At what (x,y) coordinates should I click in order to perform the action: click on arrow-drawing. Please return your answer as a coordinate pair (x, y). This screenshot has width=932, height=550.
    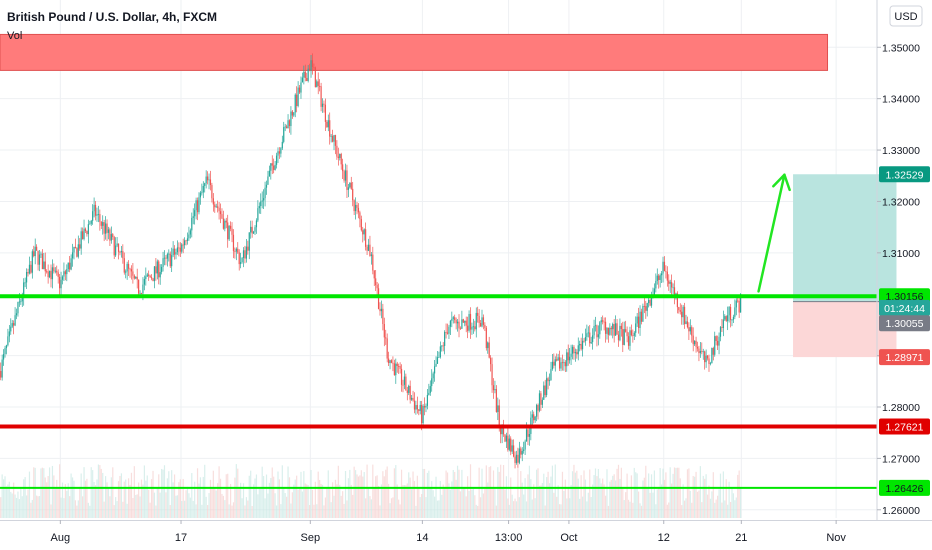
    Looking at the image, I should click on (774, 233).